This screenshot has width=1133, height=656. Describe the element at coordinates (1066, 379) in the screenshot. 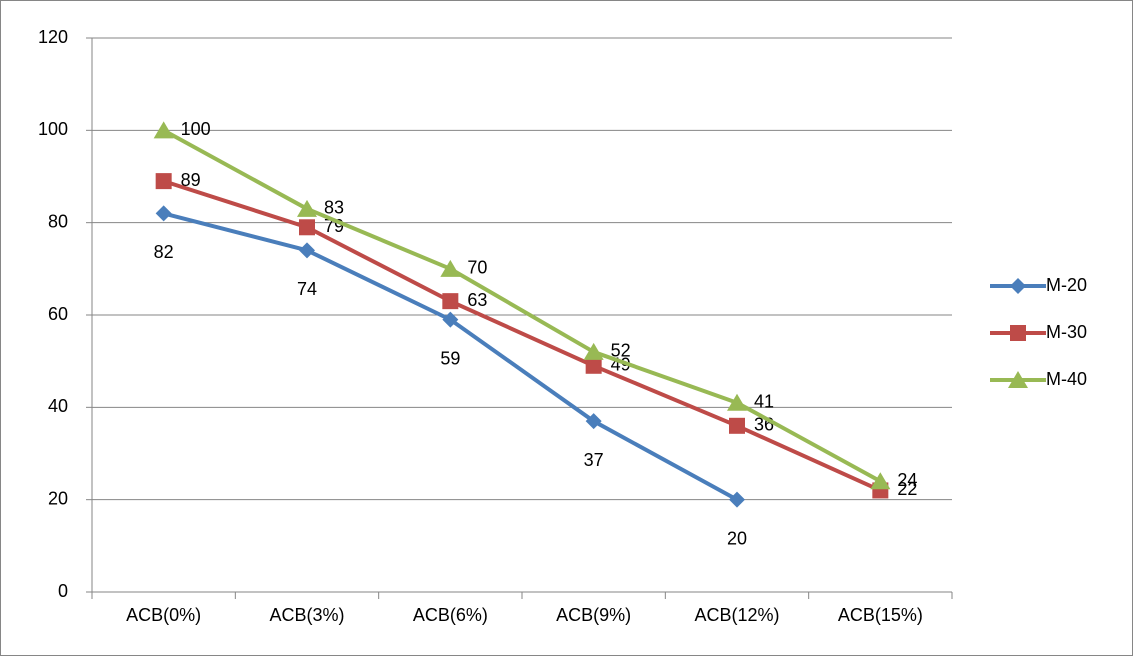

I see `legend-label: M-40` at that location.